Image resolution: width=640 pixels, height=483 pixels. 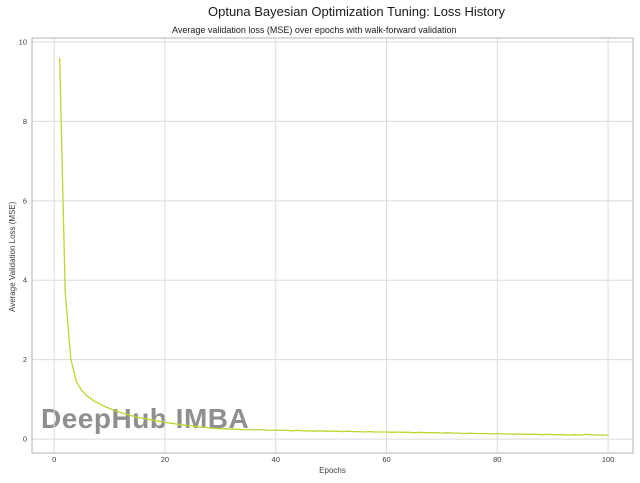 I want to click on x-tick-label: 60, so click(x=386, y=459).